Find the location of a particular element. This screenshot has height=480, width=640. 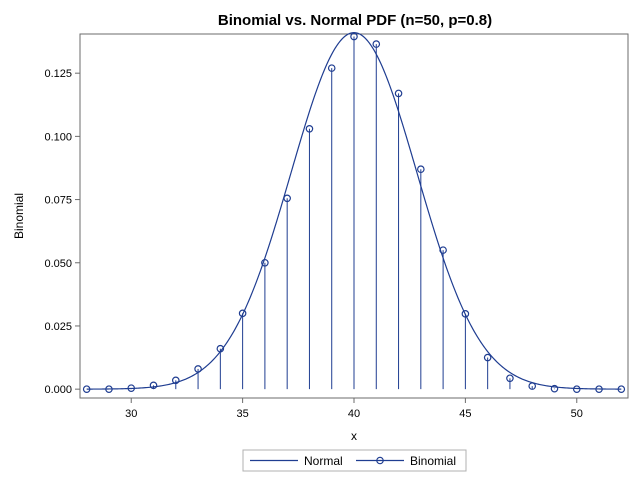

legend-box is located at coordinates (354, 460).